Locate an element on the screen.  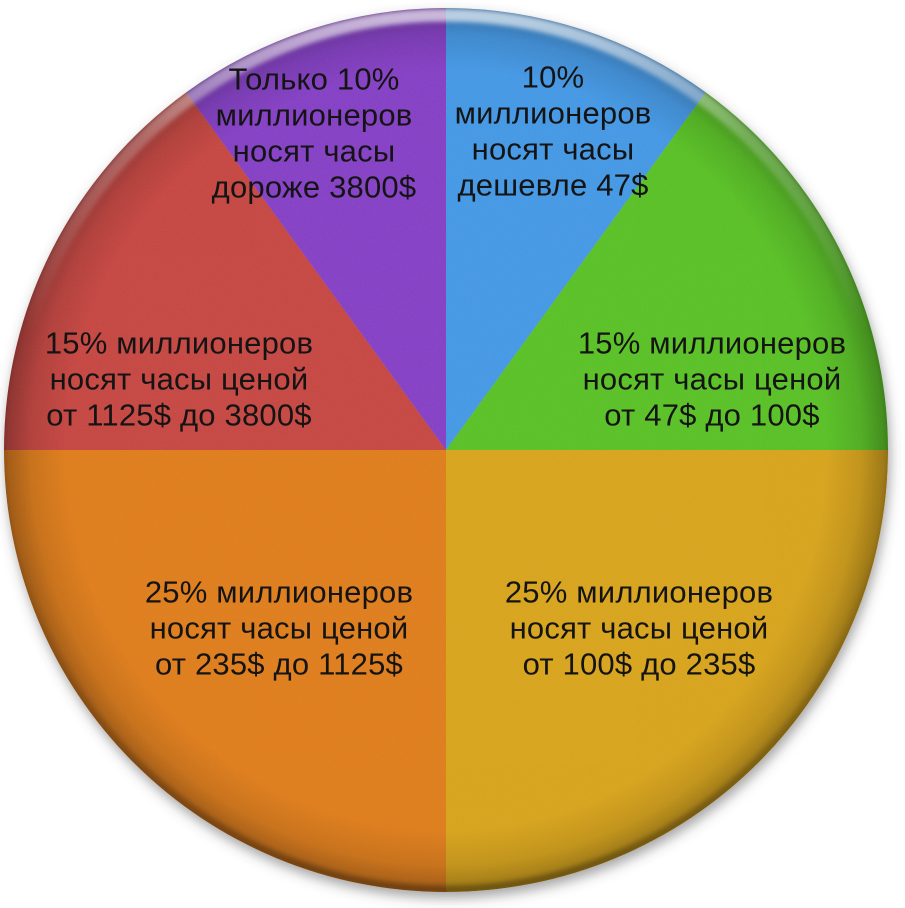
pie-slice-label-under-47: 10% миллионеров носят часы дешевле 47$ is located at coordinates (553, 131).